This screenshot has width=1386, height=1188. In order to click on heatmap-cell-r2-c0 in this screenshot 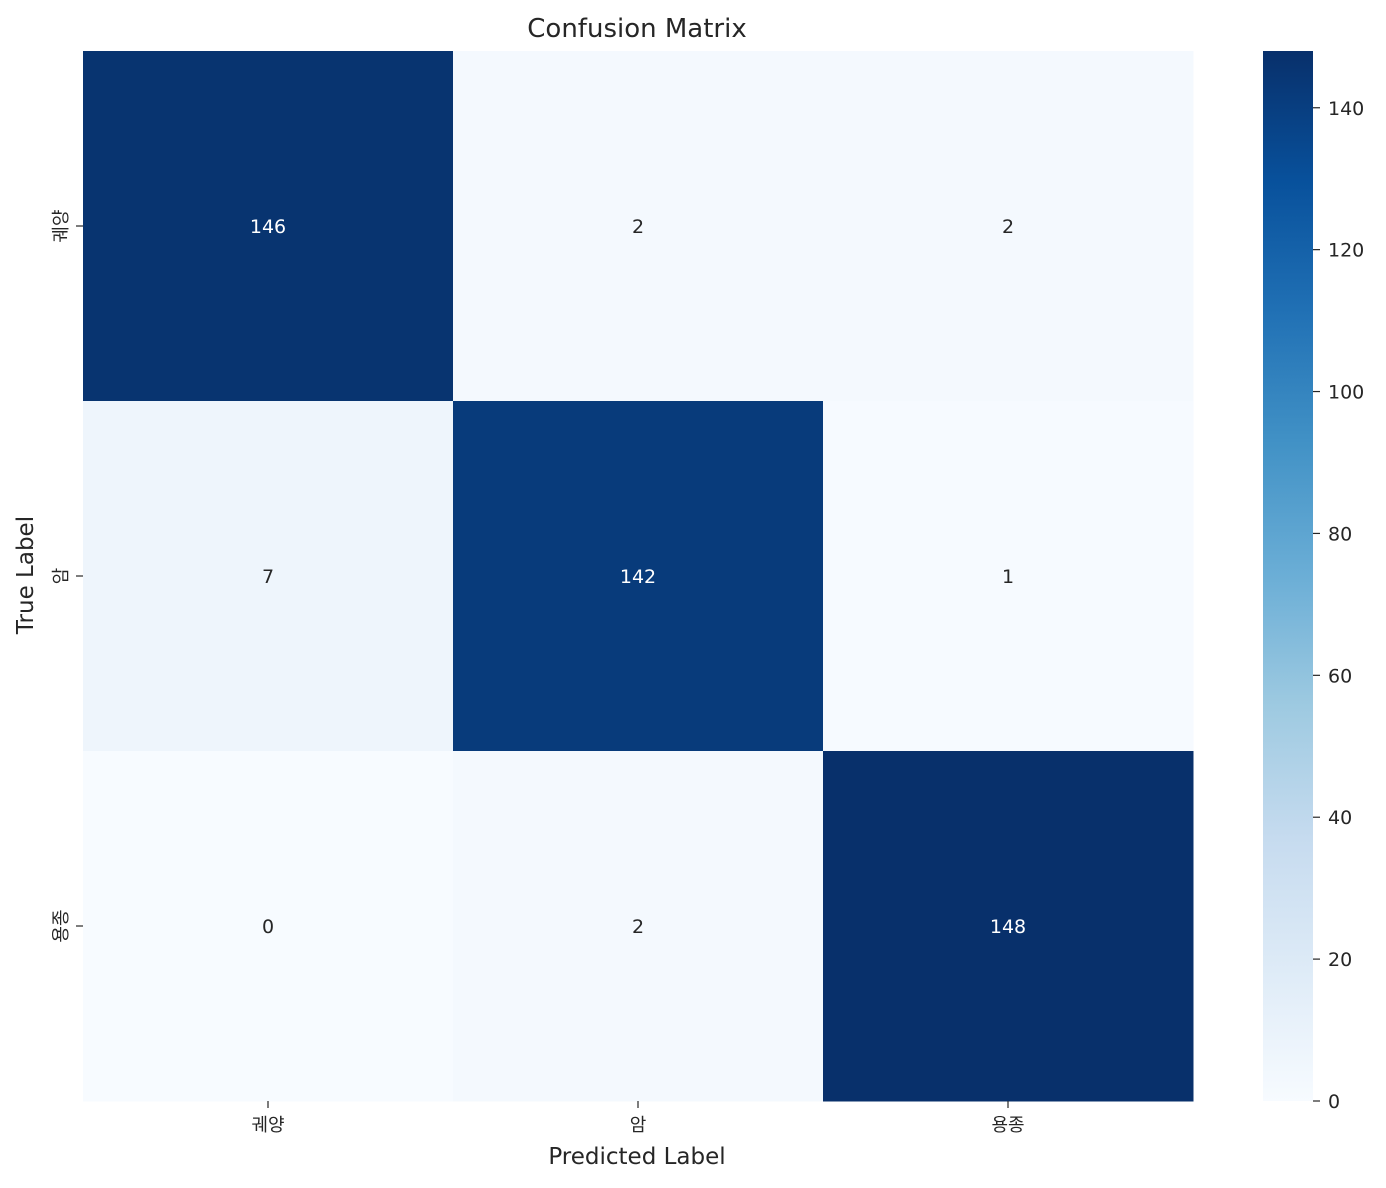, I will do `click(268, 926)`.